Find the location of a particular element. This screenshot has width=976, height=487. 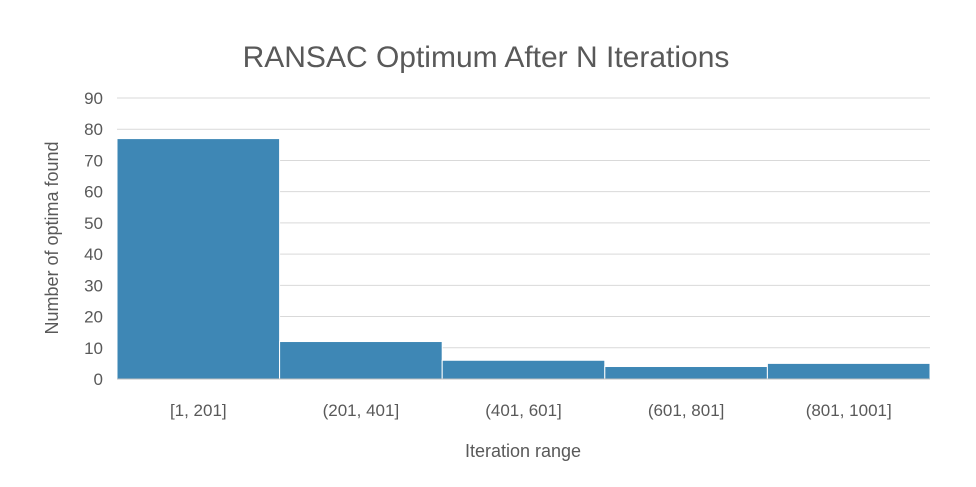

x-tick-label: (401, 601] is located at coordinates (523, 410).